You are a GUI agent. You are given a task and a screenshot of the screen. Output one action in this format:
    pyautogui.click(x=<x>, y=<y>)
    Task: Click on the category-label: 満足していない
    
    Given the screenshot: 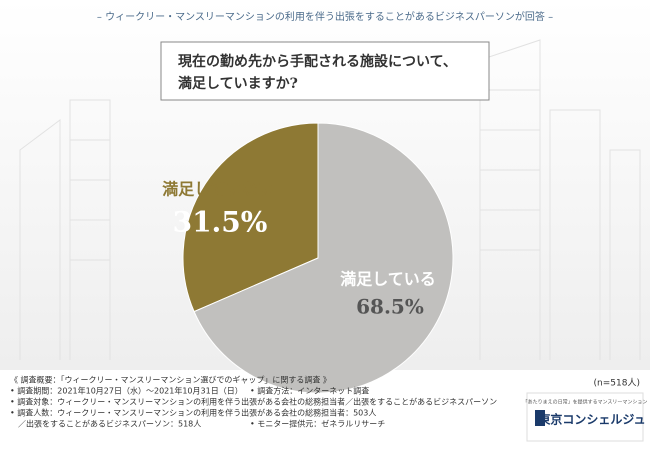 What is the action you would take?
    pyautogui.click(x=218, y=189)
    